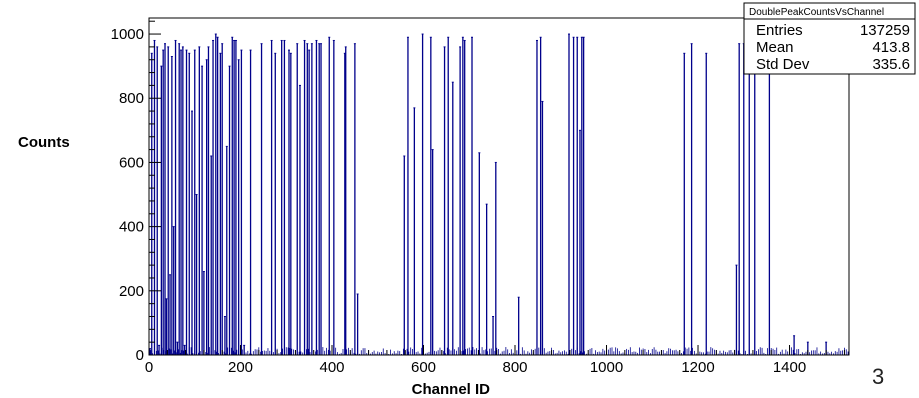 The width and height of the screenshot is (919, 398). Describe the element at coordinates (495, 360) in the screenshot. I see `x-axis: 0 200 400 600 800 1000 1200 1400` at that location.